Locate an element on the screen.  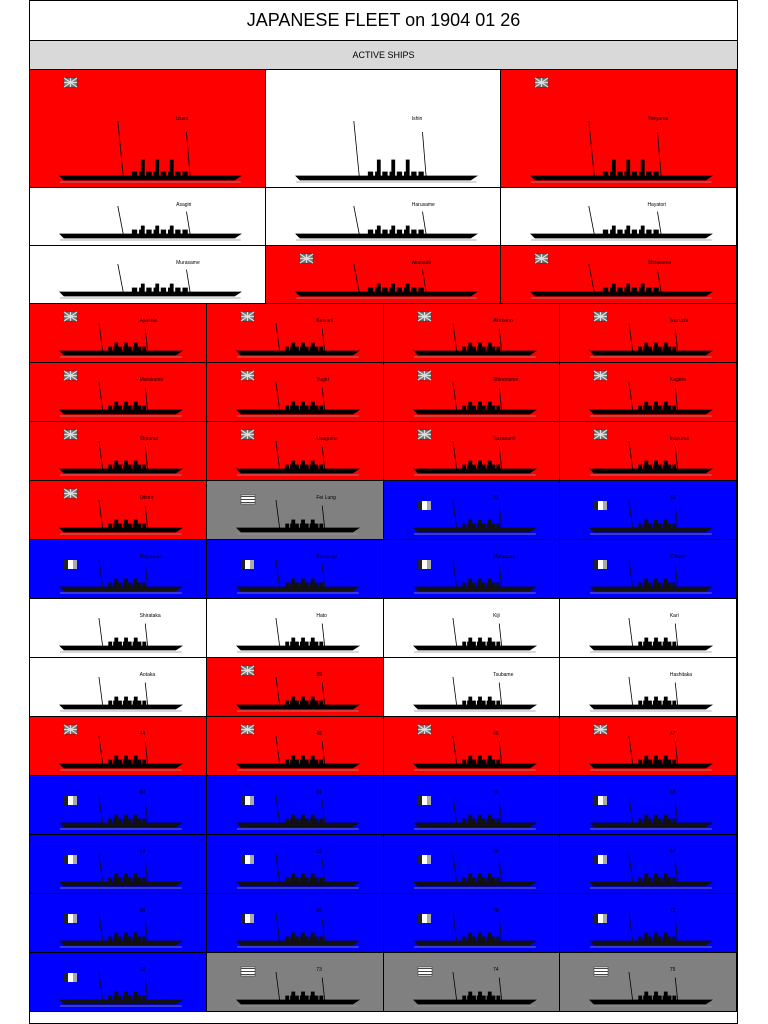
ship-card: Manazuru is located at coordinates (472, 569).